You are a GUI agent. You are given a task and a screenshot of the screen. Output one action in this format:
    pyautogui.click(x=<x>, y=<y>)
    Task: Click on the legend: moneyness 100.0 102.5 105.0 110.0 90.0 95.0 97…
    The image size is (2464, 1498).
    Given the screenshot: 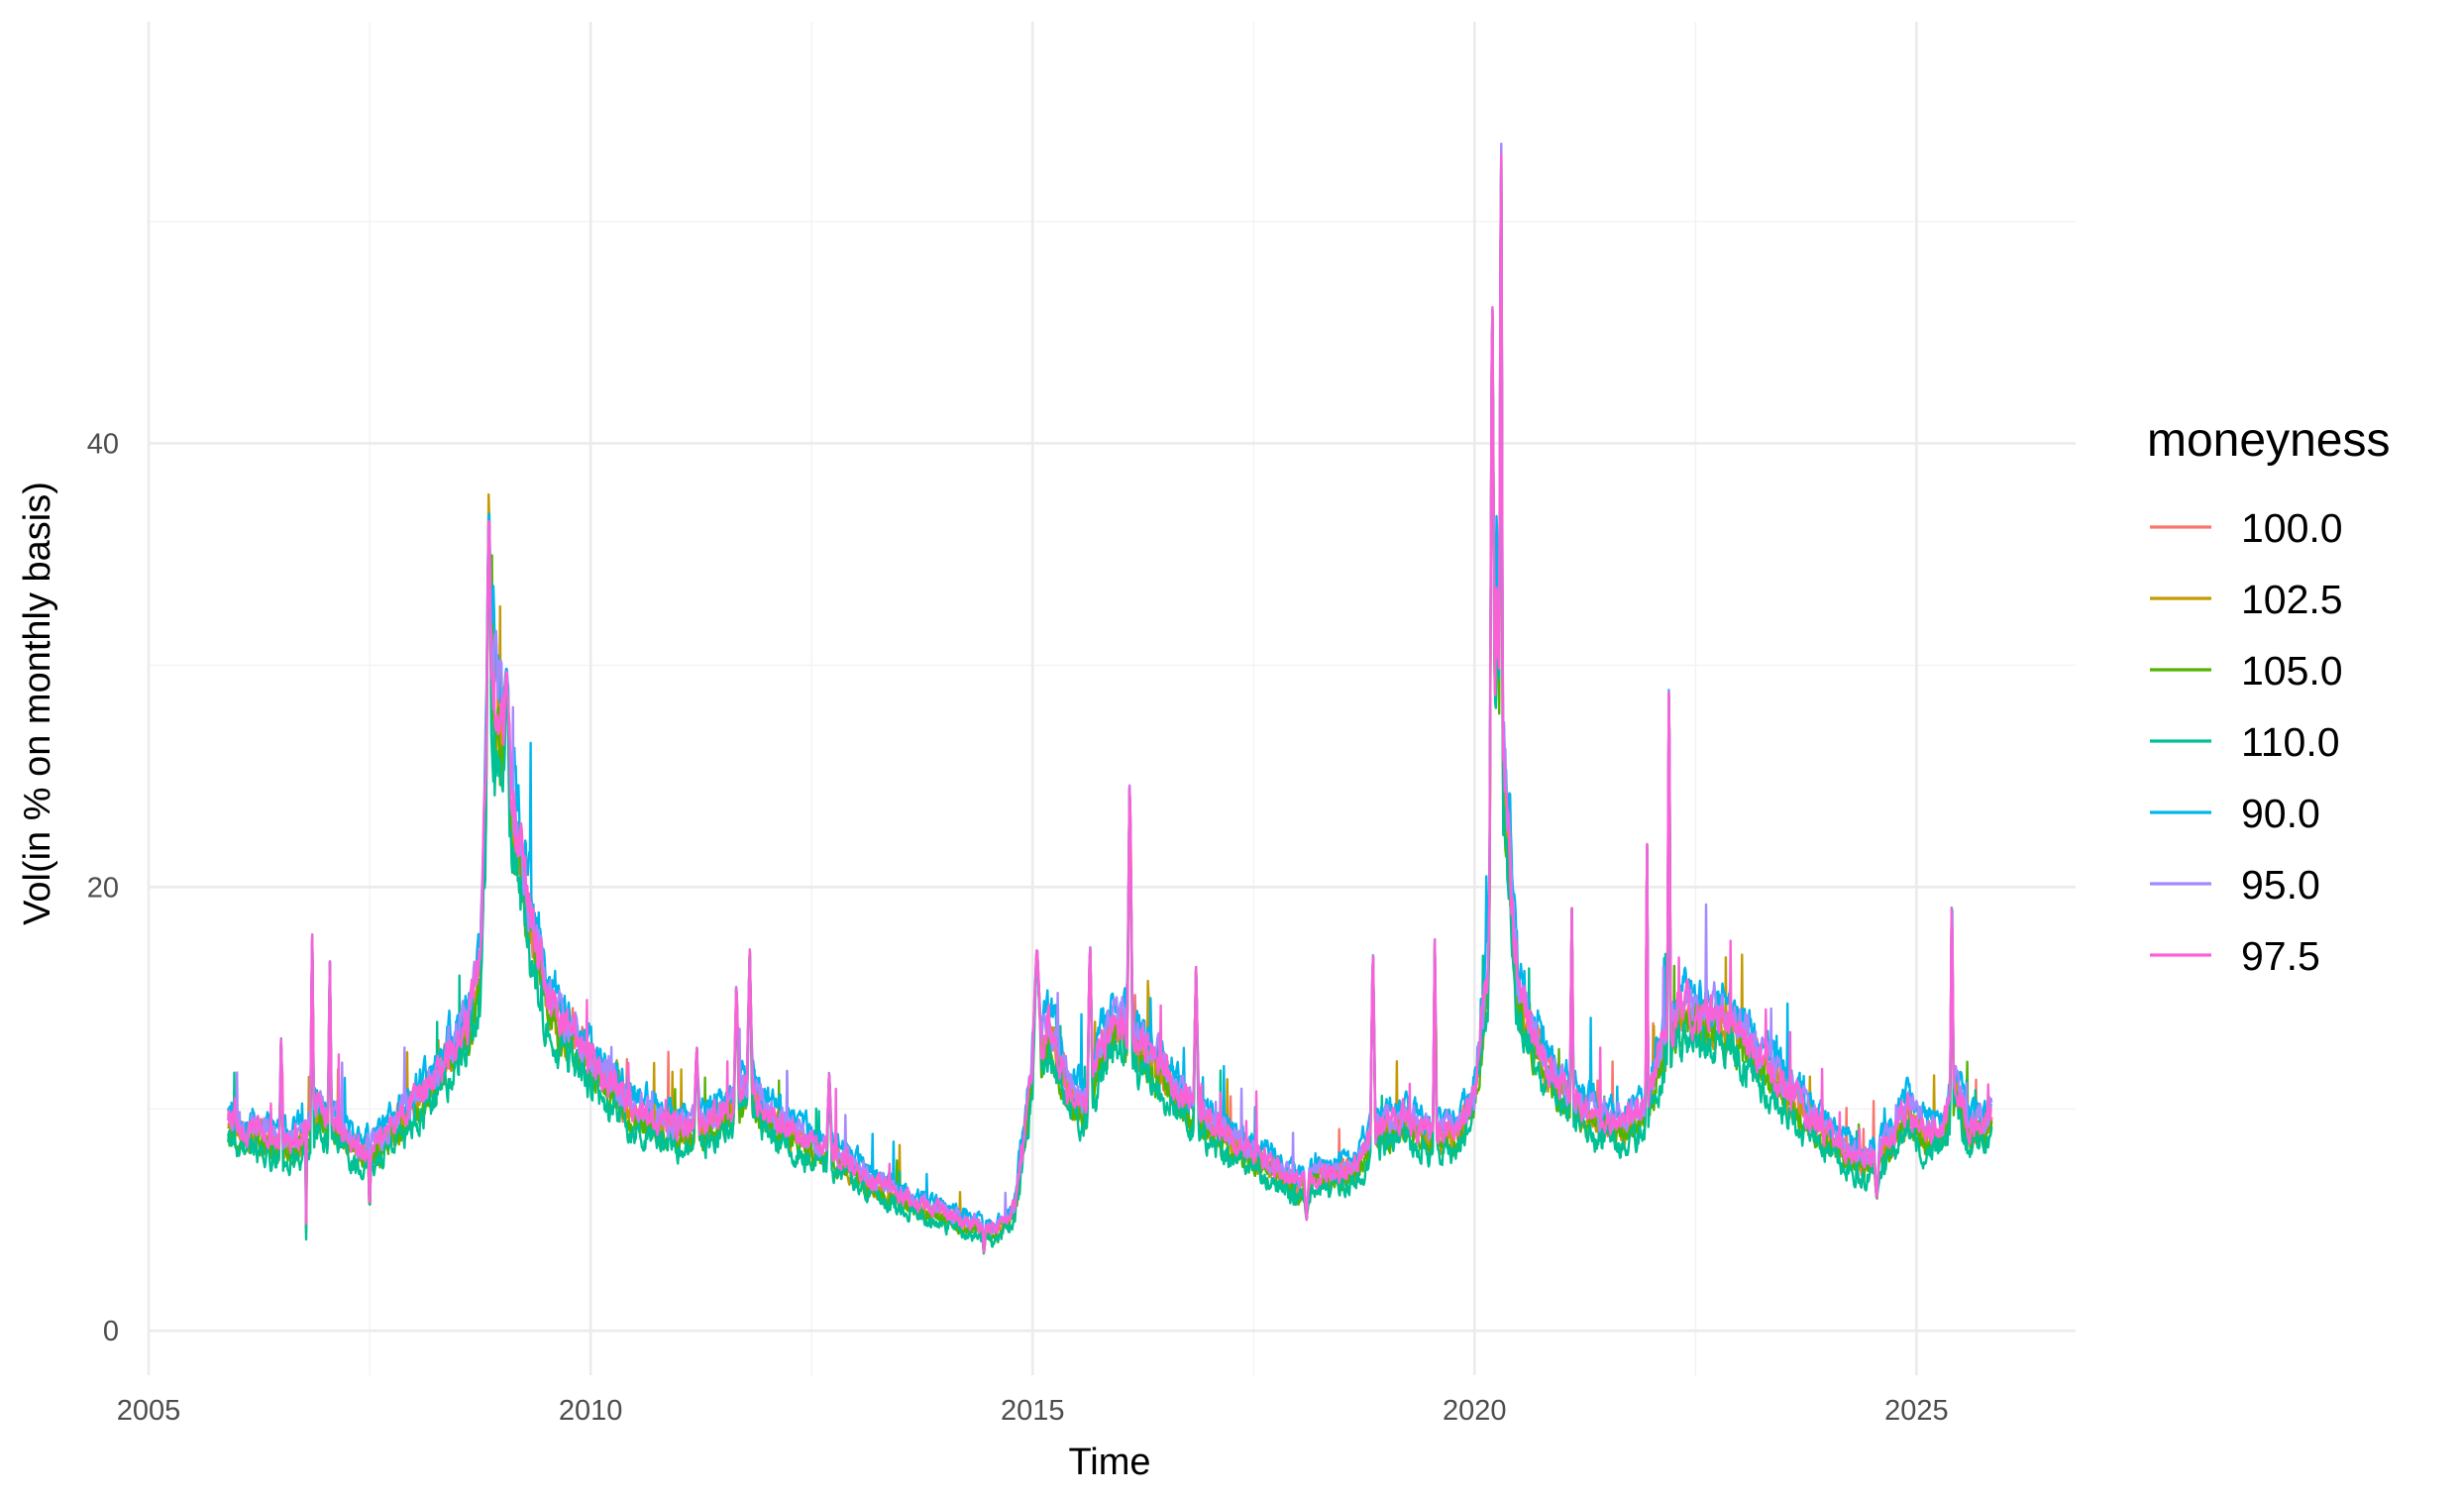 What is the action you would take?
    pyautogui.click(x=2268, y=696)
    